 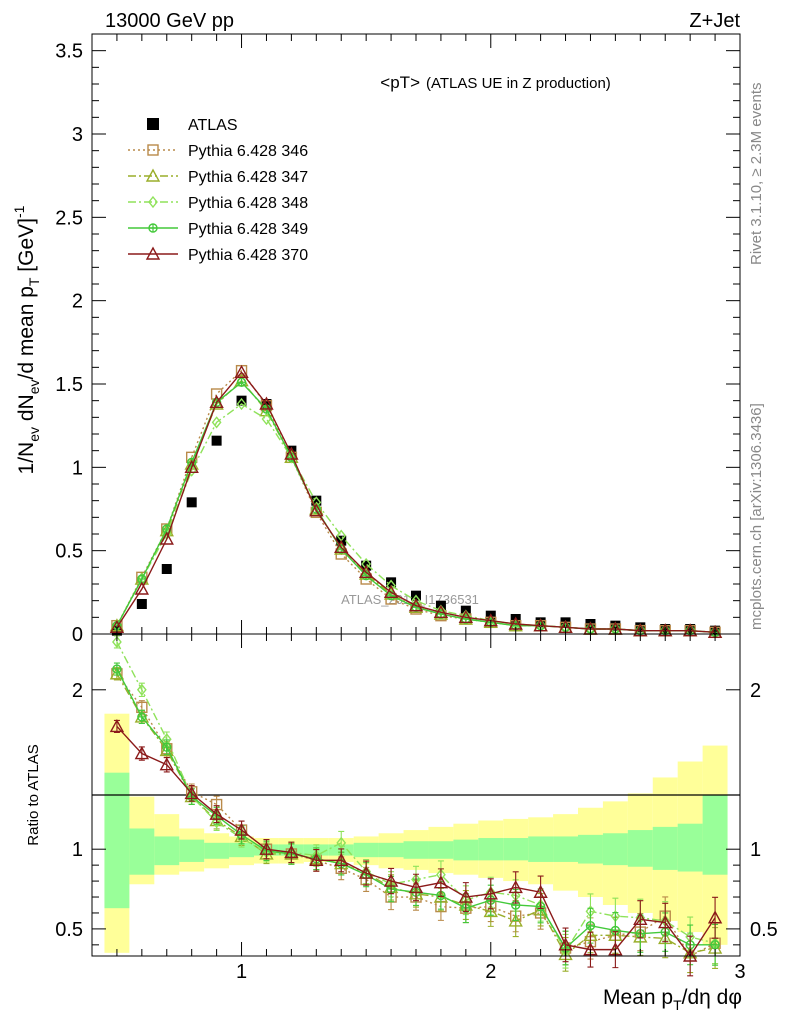 What do you see at coordinates (739, 972) in the screenshot?
I see `x-tick-label: 3` at bounding box center [739, 972].